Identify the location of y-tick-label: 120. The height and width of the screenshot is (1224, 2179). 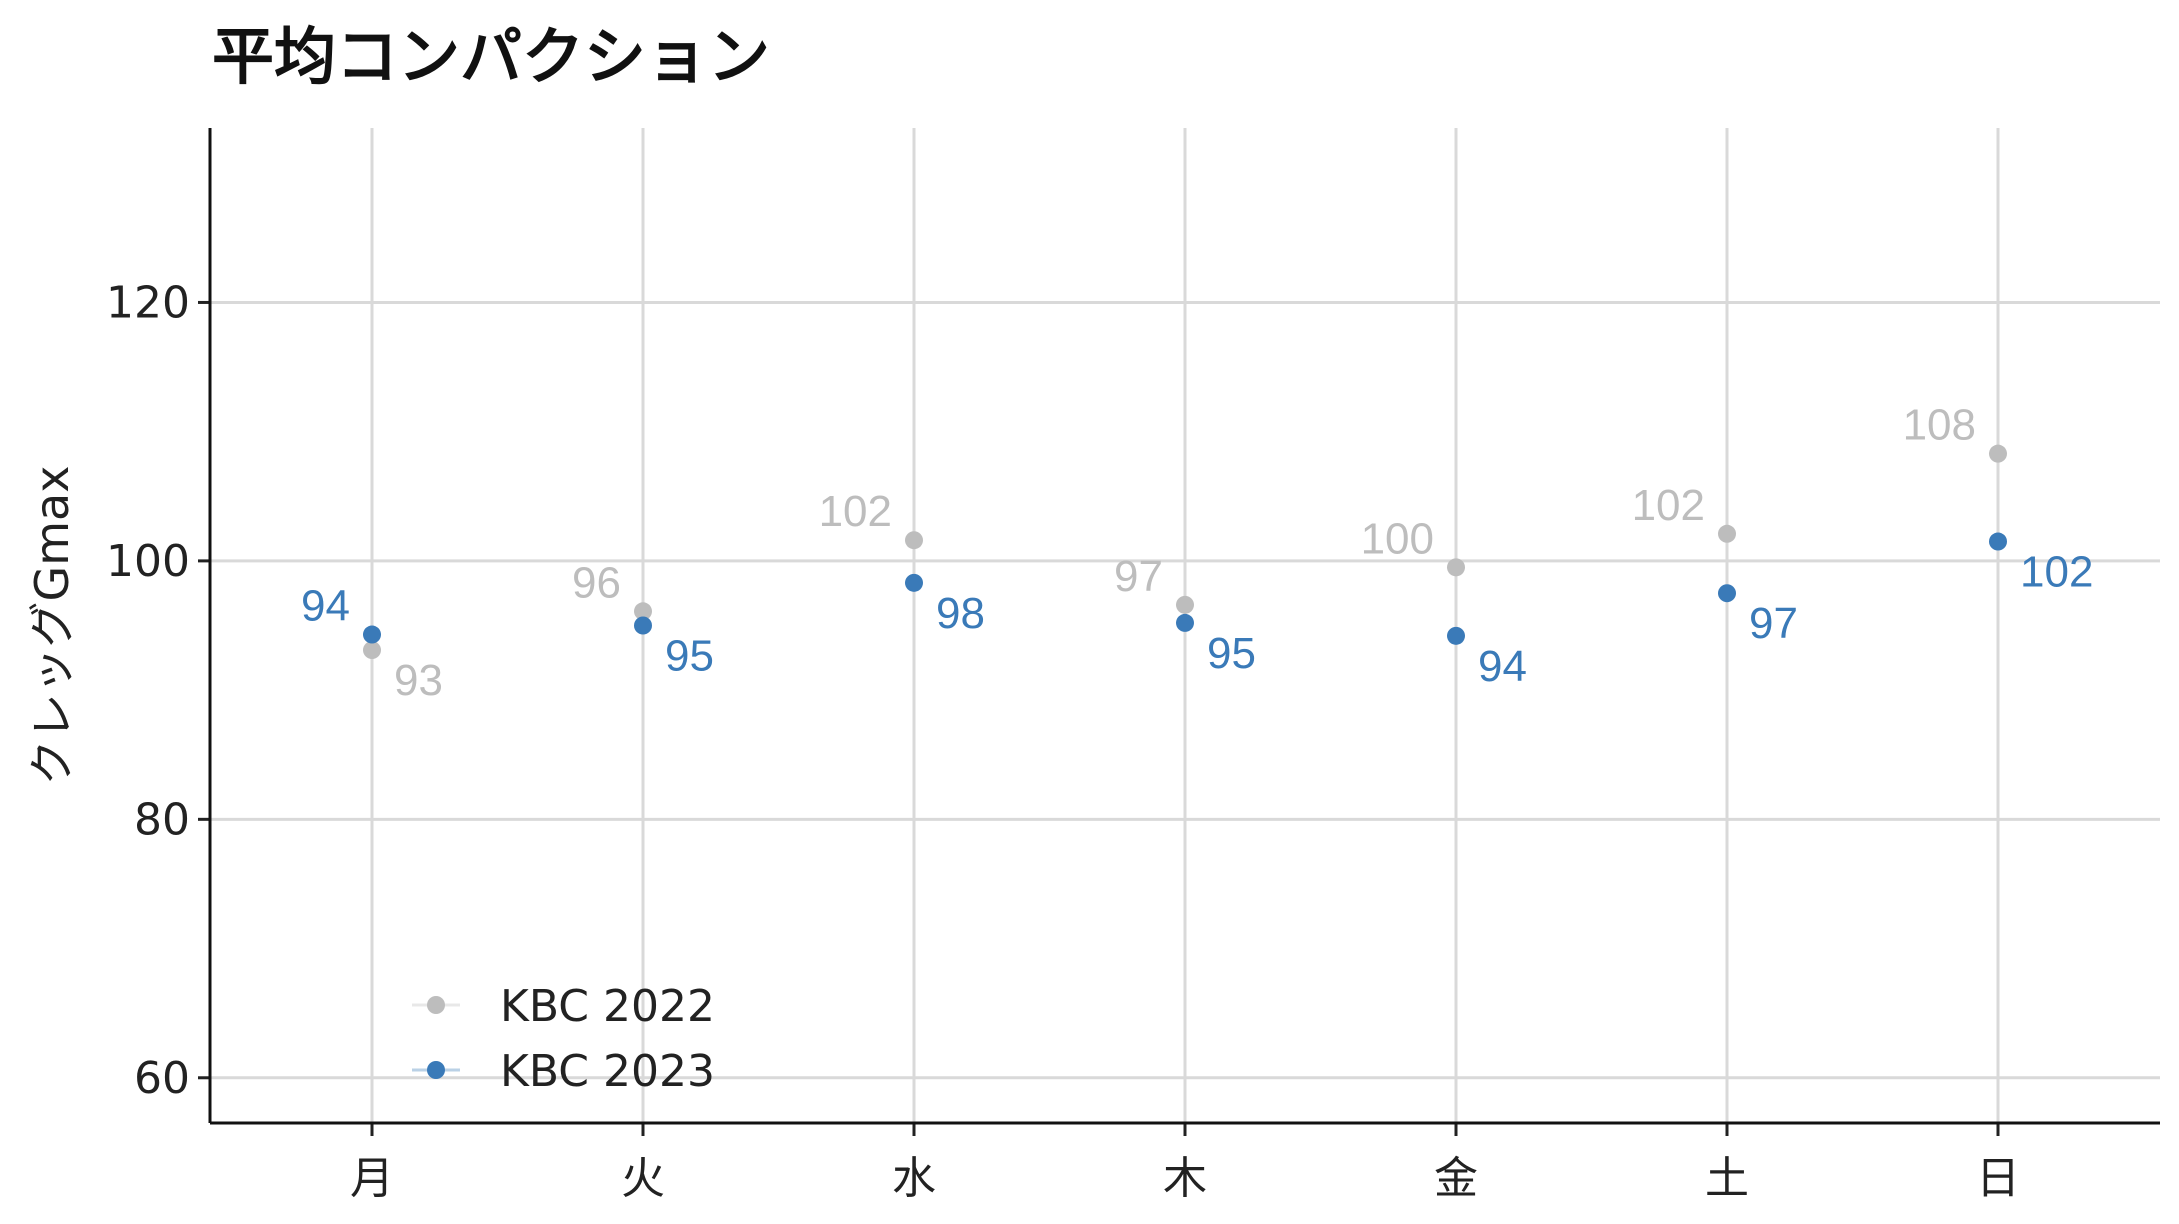
(148, 302).